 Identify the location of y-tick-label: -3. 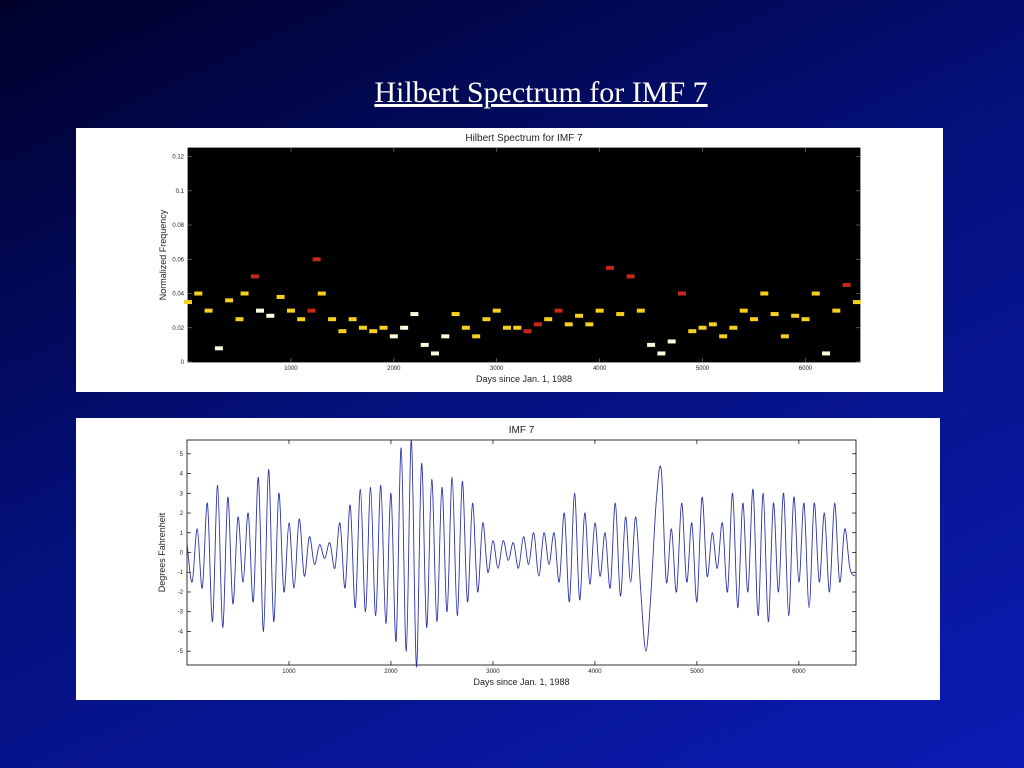
(181, 613).